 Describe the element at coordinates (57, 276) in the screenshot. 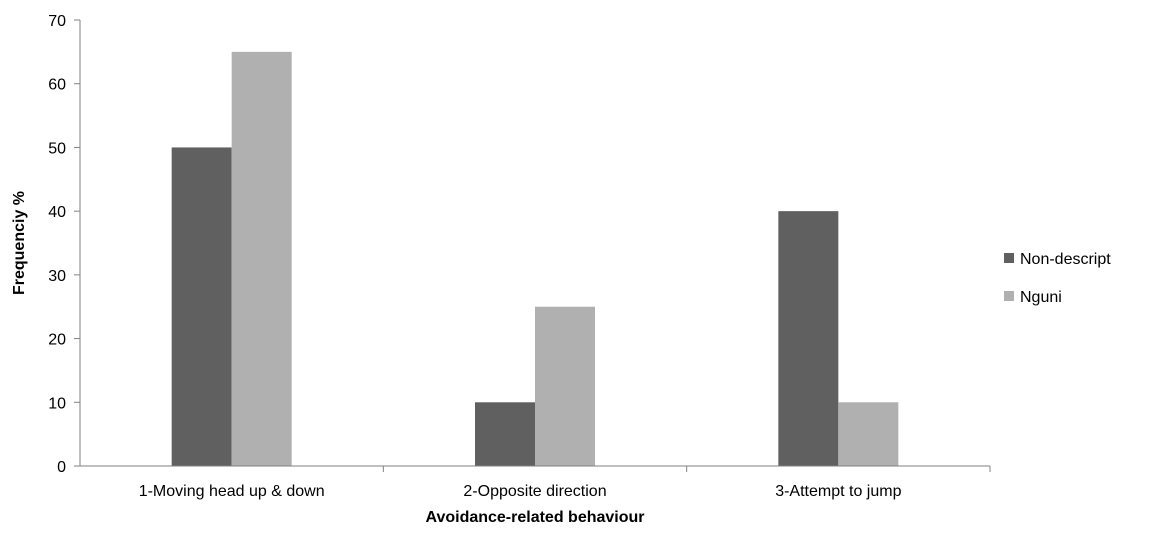

I see `y-tick-label: 30` at that location.